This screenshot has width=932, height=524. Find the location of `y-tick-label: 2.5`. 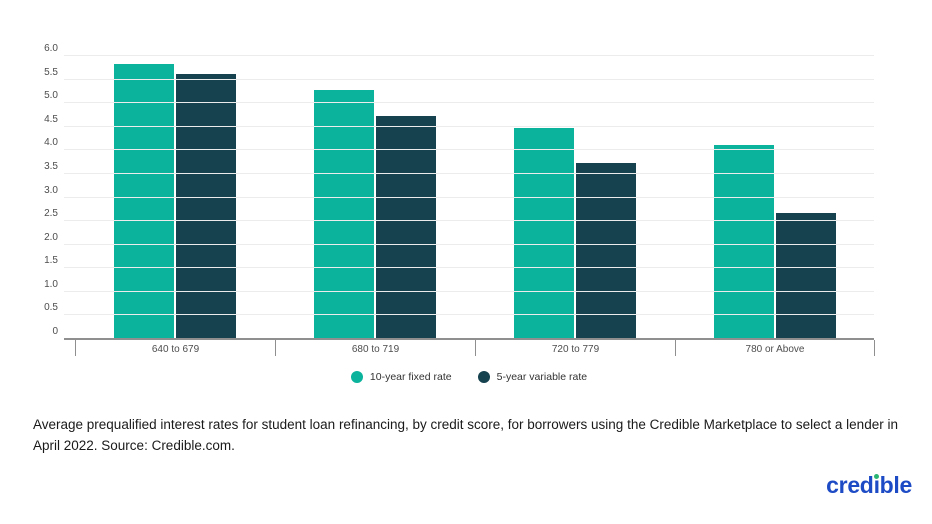

y-tick-label: 2.5 is located at coordinates (51, 214).